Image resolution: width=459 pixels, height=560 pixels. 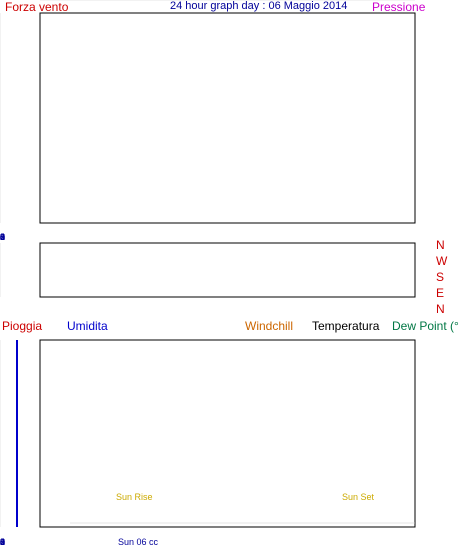 I want to click on humidity-tick-label: 80, so click(x=8, y=1).